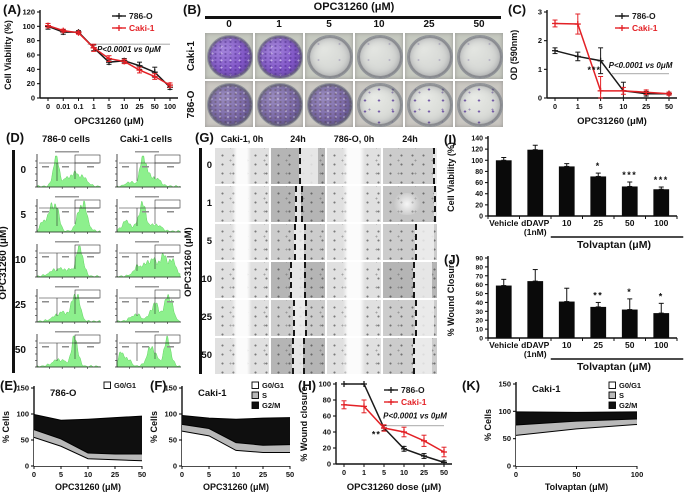 Image resolution: width=685 pixels, height=494 pixels. Describe the element at coordinates (15, 137) in the screenshot. I see `panel-label-D: (D)` at that location.